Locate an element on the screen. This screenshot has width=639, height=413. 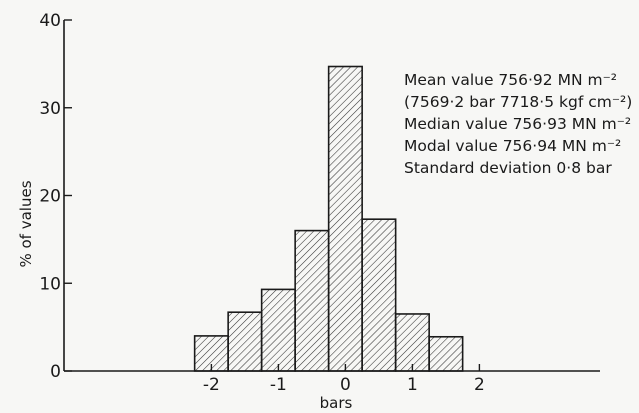
x-ticks: -2 -1 0 1 2 is located at coordinates (344, 379).